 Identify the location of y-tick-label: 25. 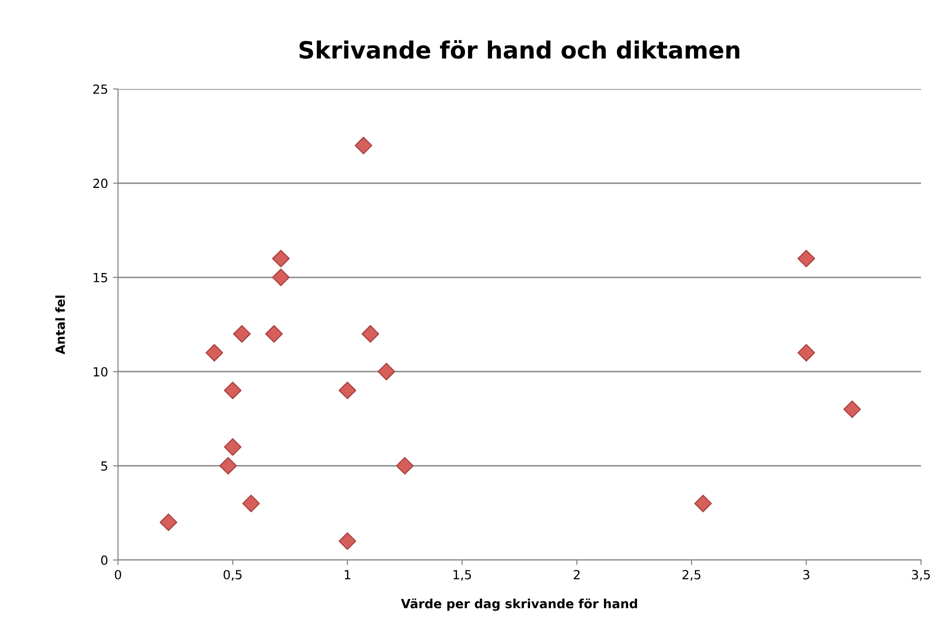
(100, 89).